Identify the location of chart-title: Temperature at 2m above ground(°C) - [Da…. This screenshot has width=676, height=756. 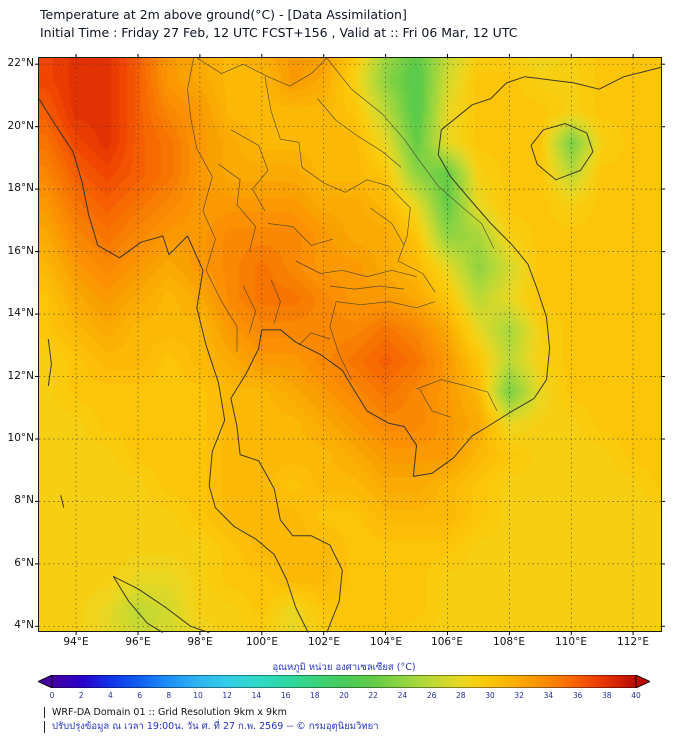
(223, 14).